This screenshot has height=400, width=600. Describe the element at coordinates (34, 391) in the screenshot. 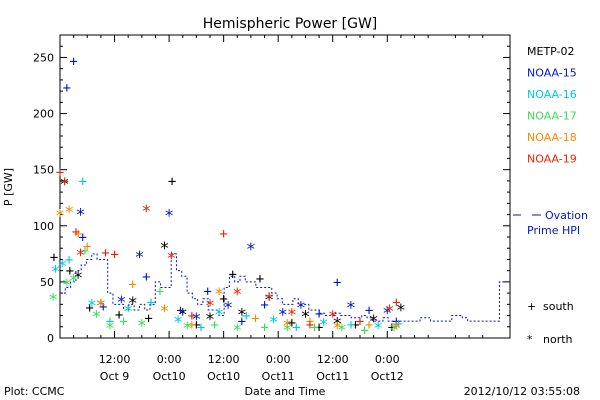

I see `plot-credit: Plot: CCMC` at that location.